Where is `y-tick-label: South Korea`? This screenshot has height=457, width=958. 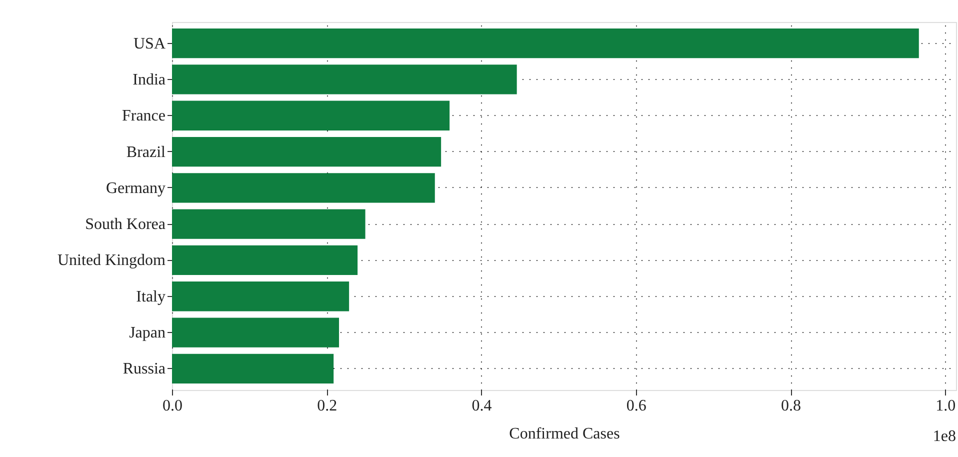
y-tick-label: South Korea is located at coordinates (125, 225).